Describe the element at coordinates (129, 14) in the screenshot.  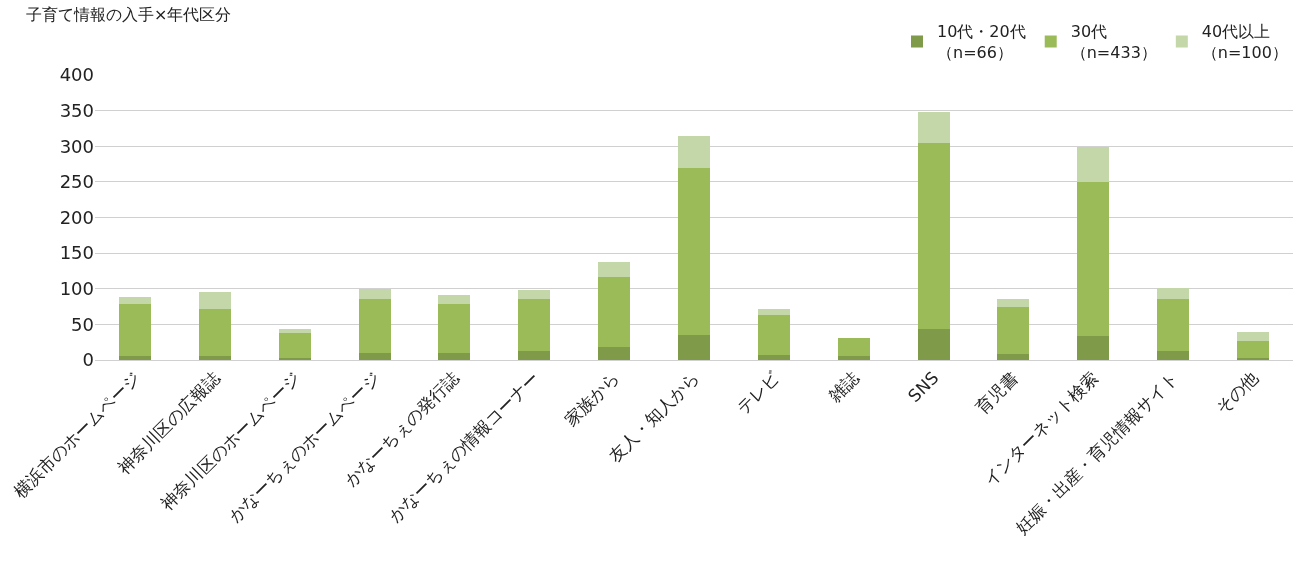
I see `chart-title: 子育て情報の入手×年代区分` at that location.